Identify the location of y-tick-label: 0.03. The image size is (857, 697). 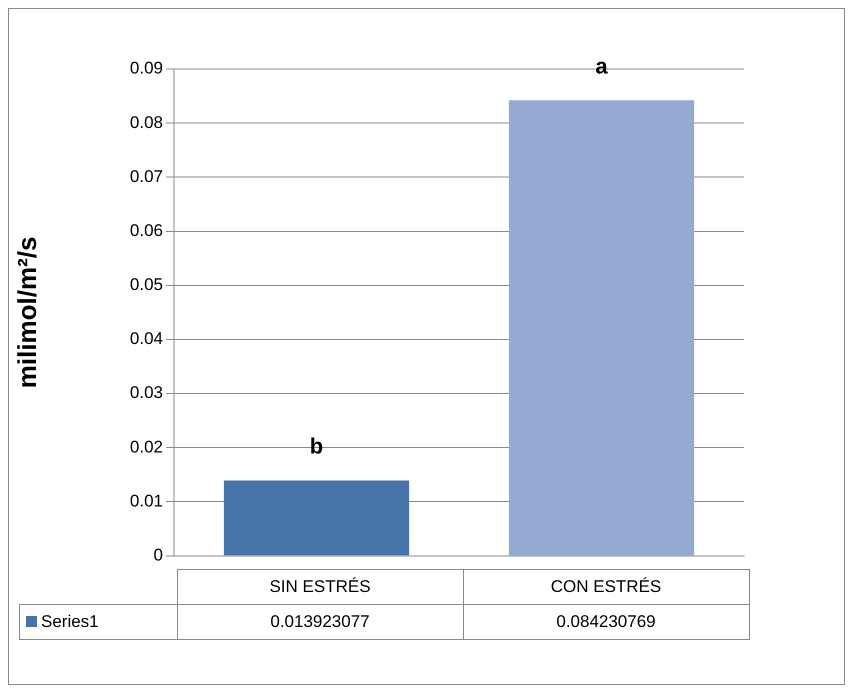
(146, 392).